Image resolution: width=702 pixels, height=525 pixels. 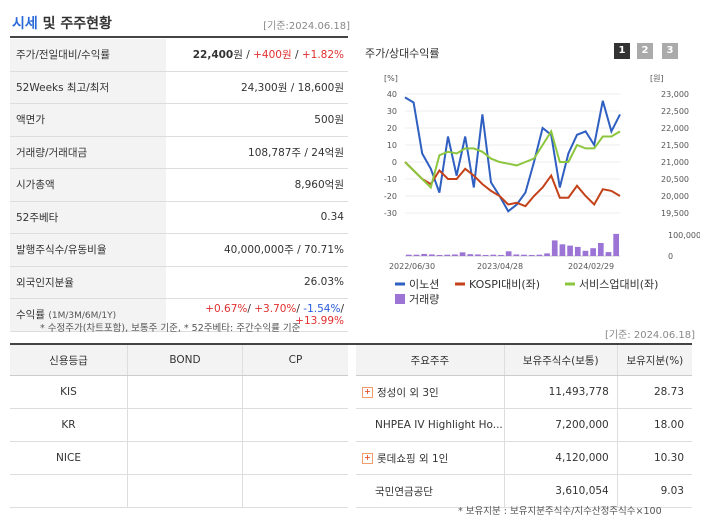 What do you see at coordinates (560, 458) in the screenshot?
I see `holder-shares: 4,120,000` at bounding box center [560, 458].